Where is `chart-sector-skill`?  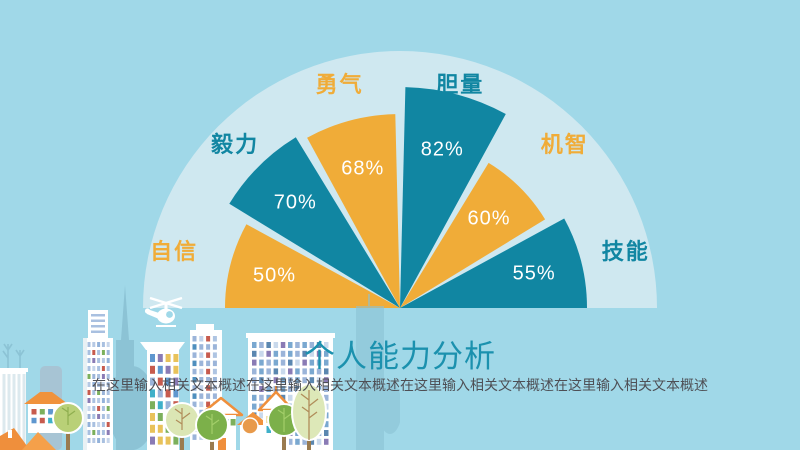
chart-sector-skill is located at coordinates (493, 263).